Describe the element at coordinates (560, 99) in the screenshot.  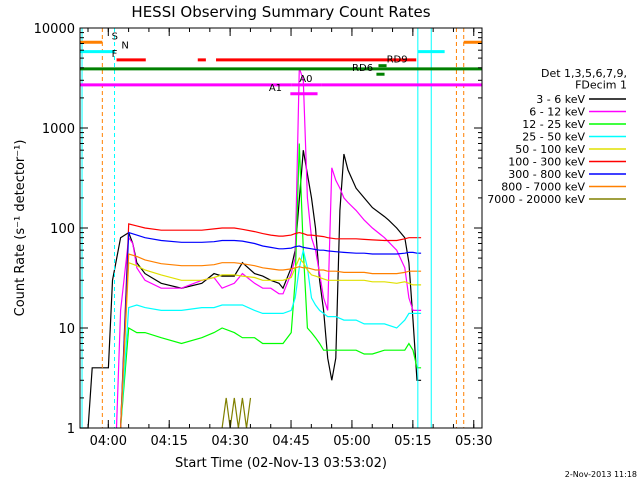
I see `legend-label-0: 3 - 6 keV` at that location.